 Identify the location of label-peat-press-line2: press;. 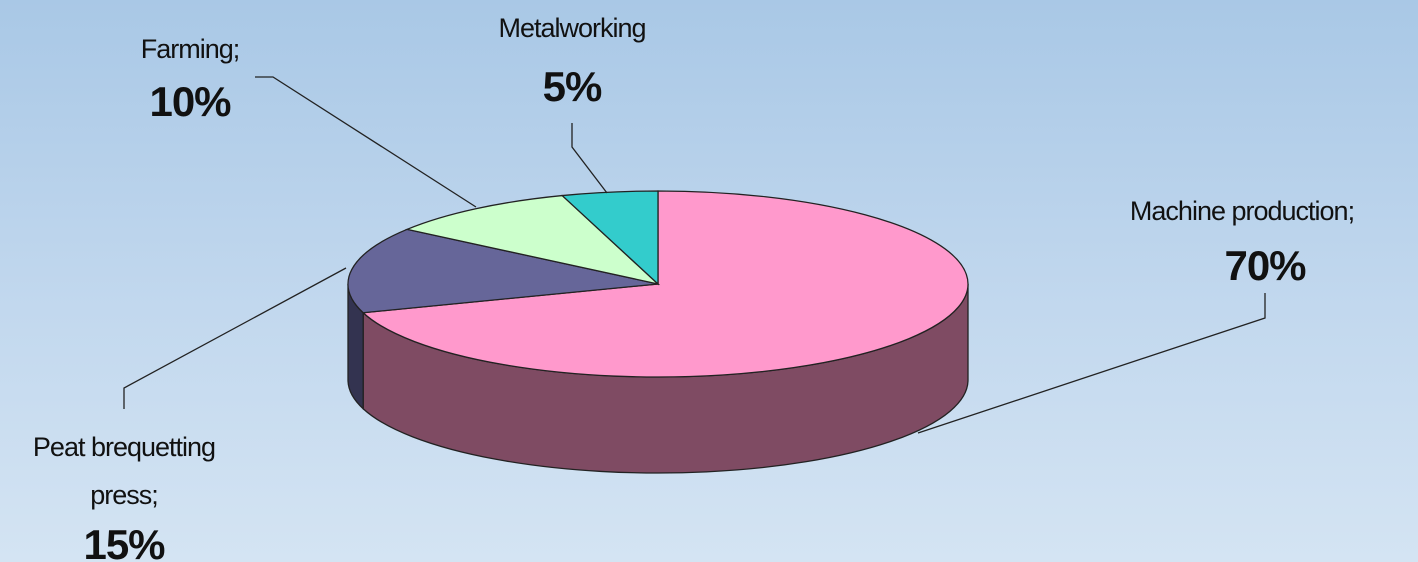
(124, 495).